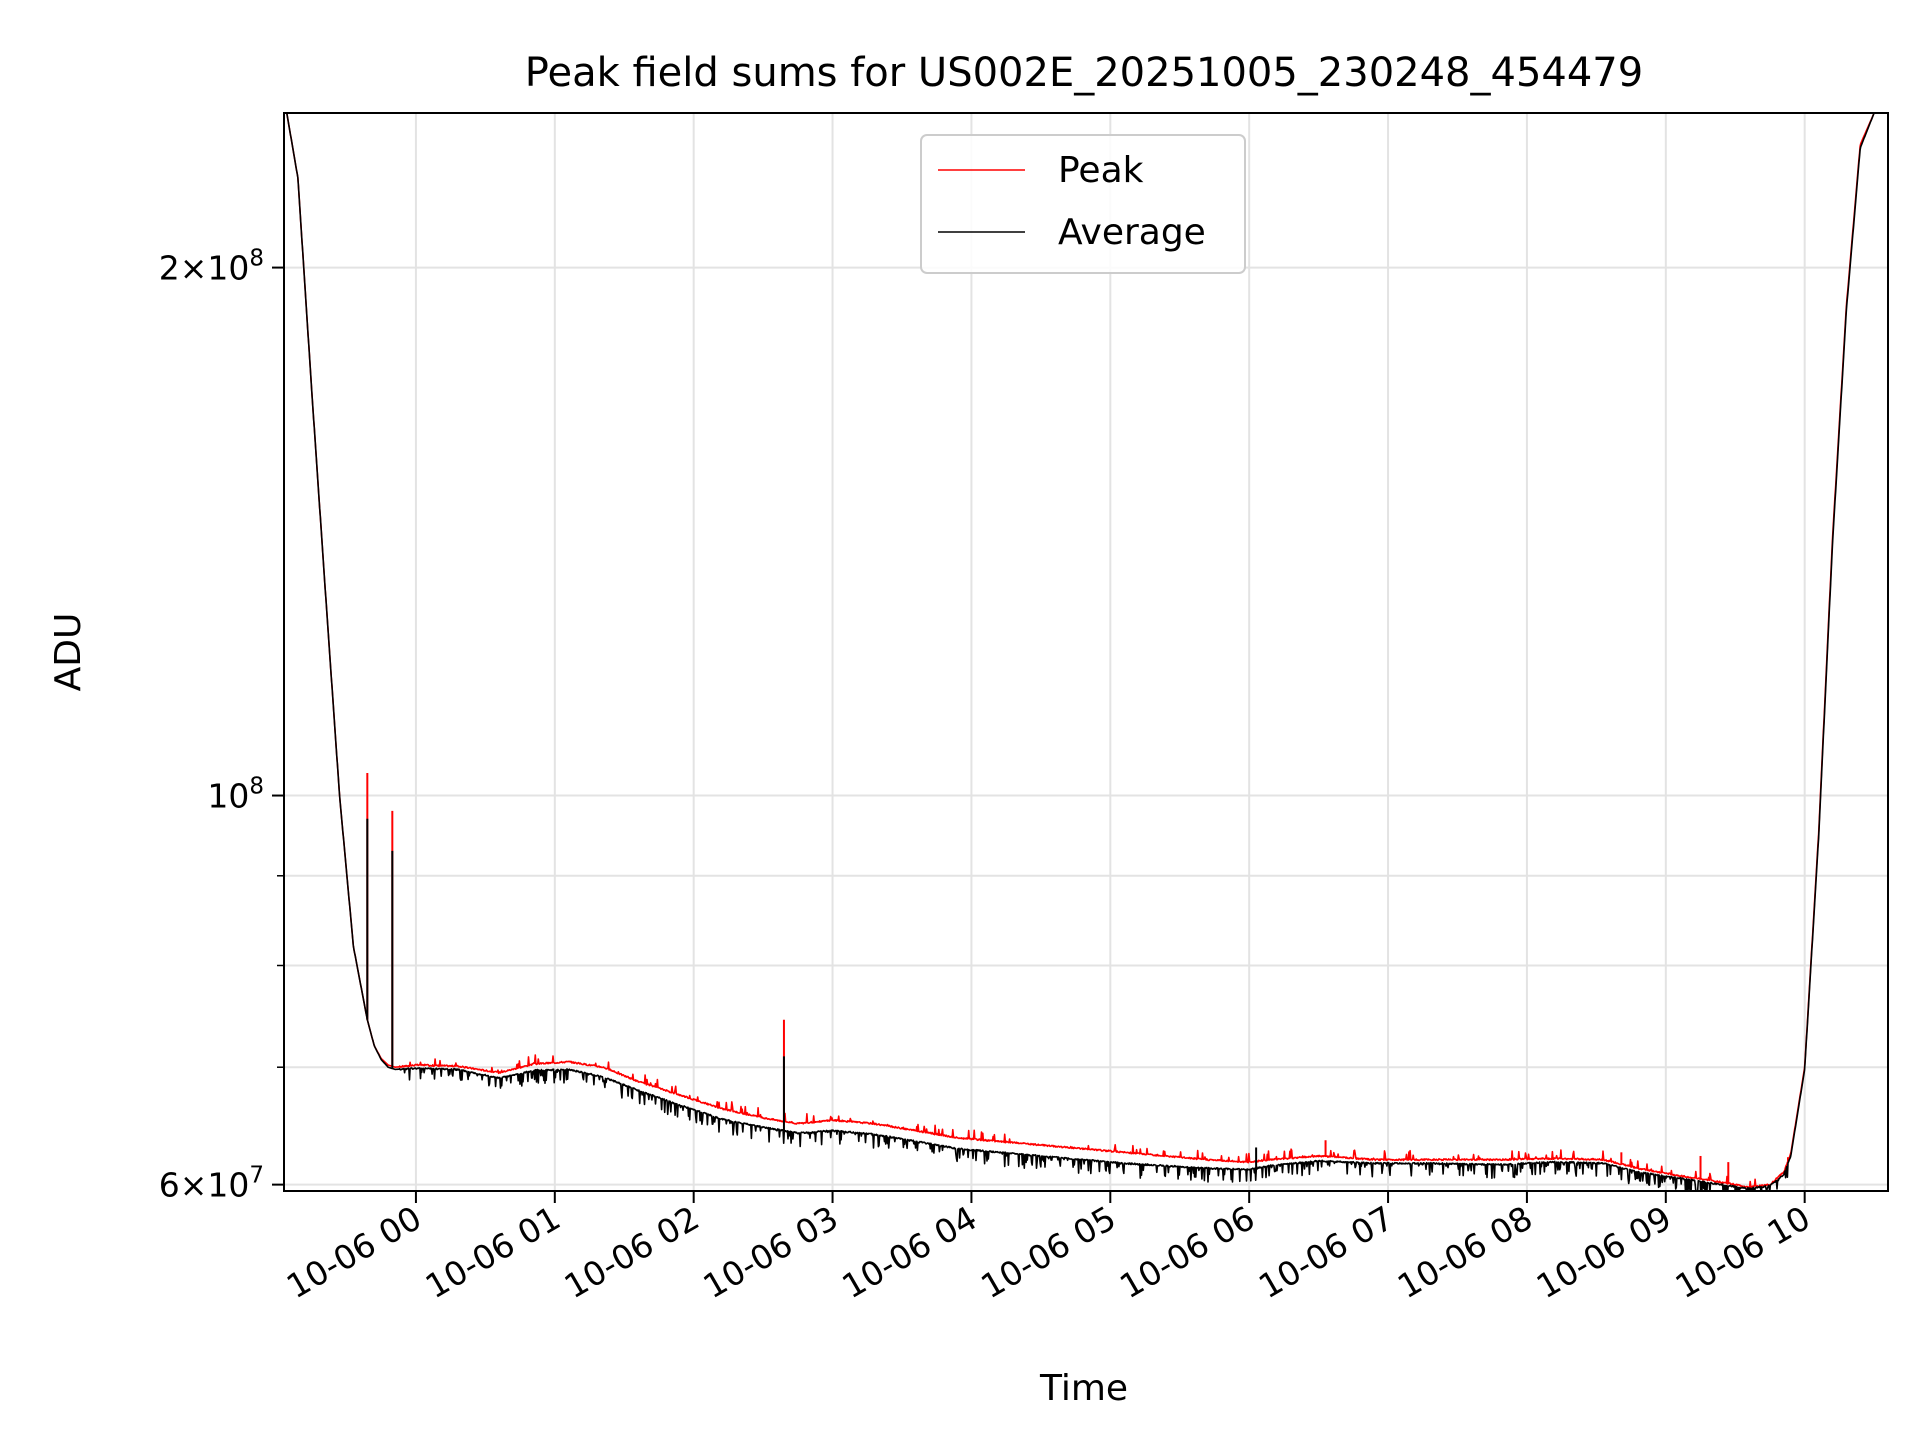 This screenshot has height=1440, width=1920. Describe the element at coordinates (1132, 232) in the screenshot. I see `legend-average-label: Average` at that location.